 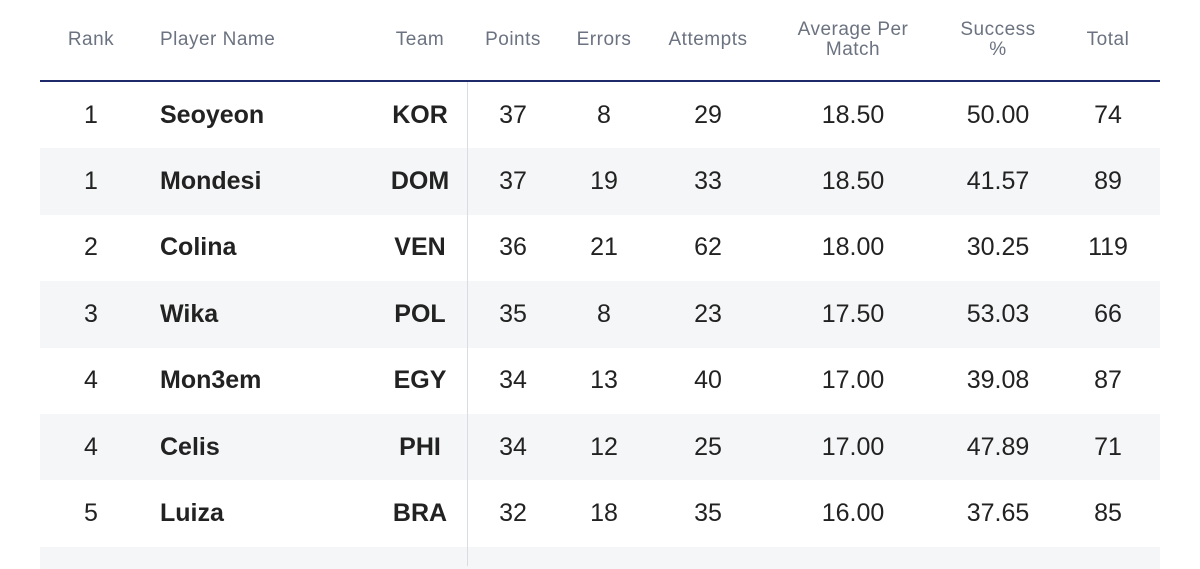 What do you see at coordinates (708, 380) in the screenshot?
I see `cell-attempts: 40` at bounding box center [708, 380].